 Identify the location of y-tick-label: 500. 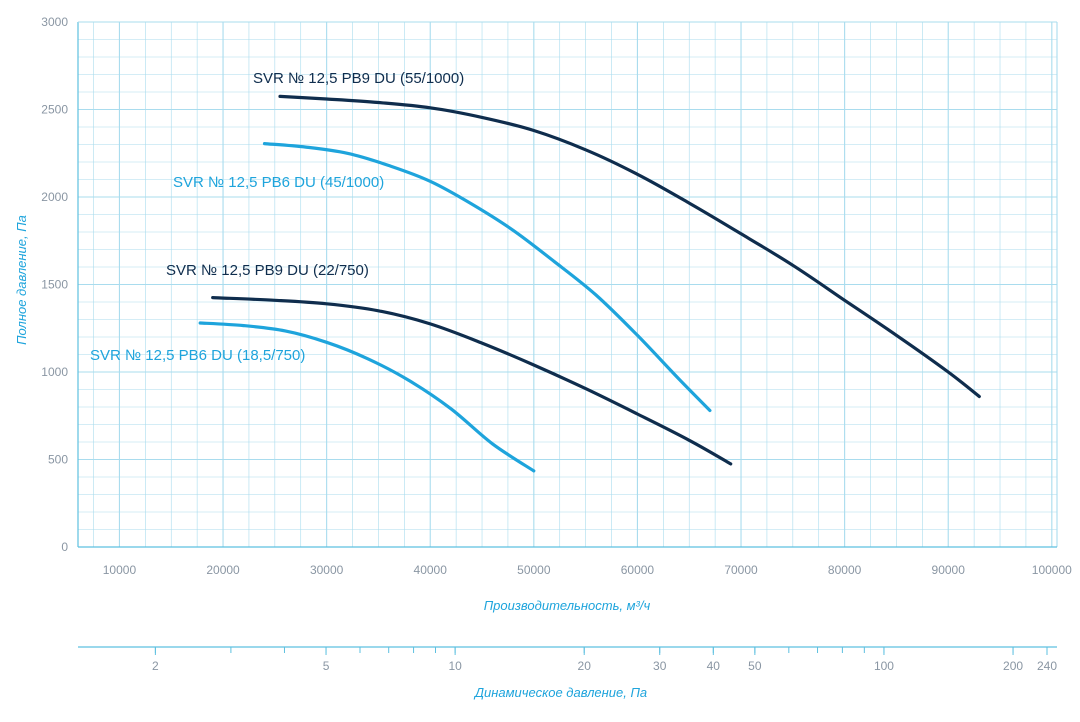
(58, 460).